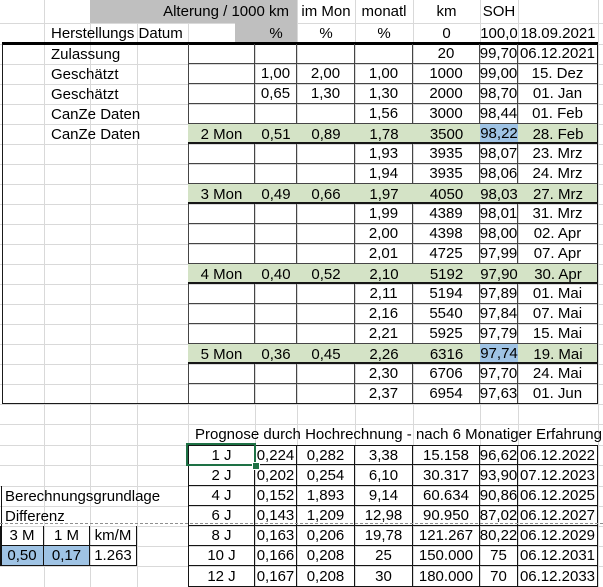 The image size is (603, 587). Describe the element at coordinates (558, 556) in the screenshot. I see `date-cell: 06.12.2031` at that location.